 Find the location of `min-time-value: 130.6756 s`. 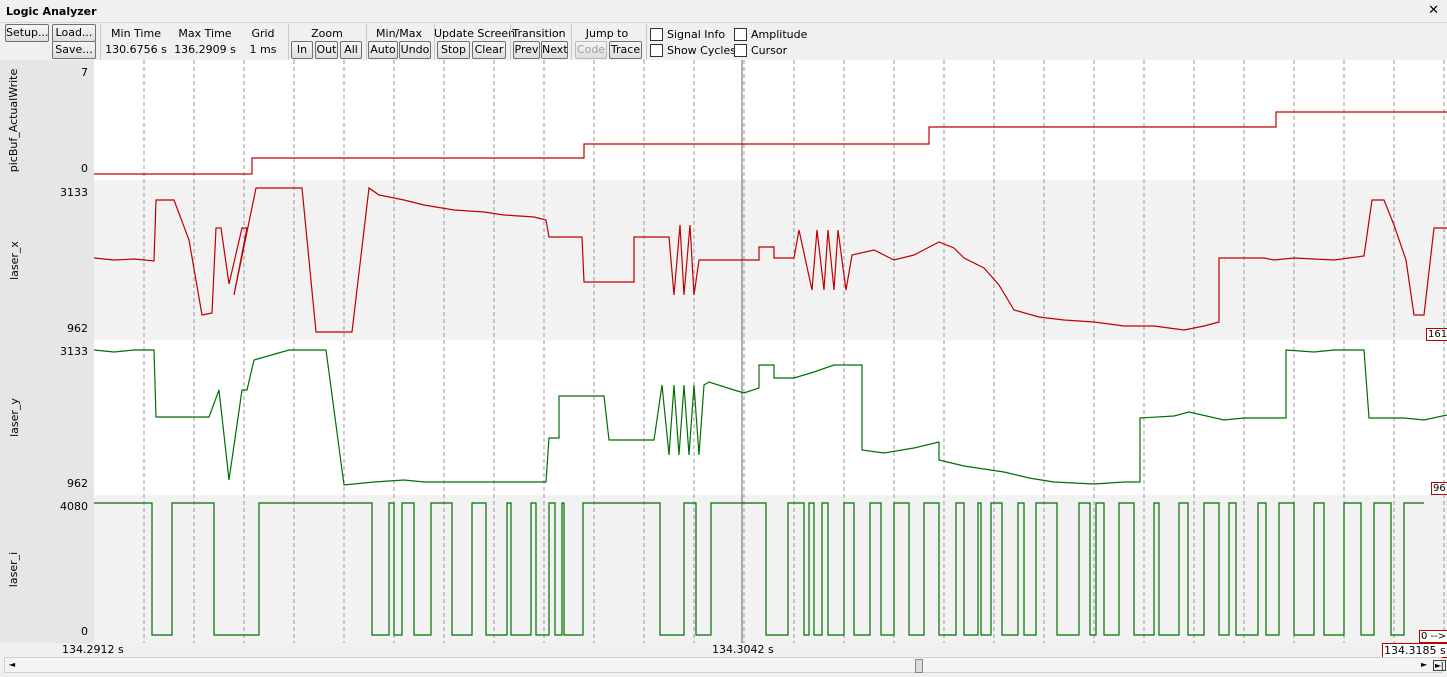

min-time-value: 130.6756 s is located at coordinates (136, 50).